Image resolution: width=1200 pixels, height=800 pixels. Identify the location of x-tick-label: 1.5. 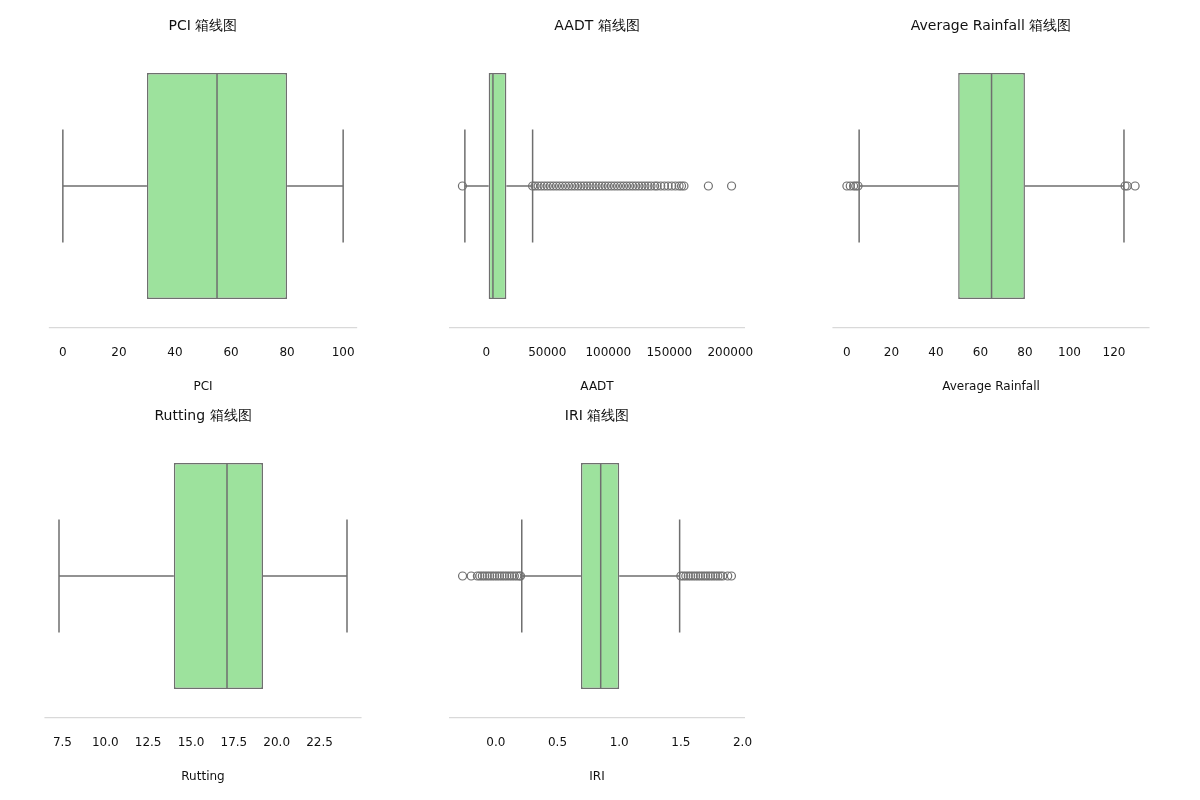
(681, 741).